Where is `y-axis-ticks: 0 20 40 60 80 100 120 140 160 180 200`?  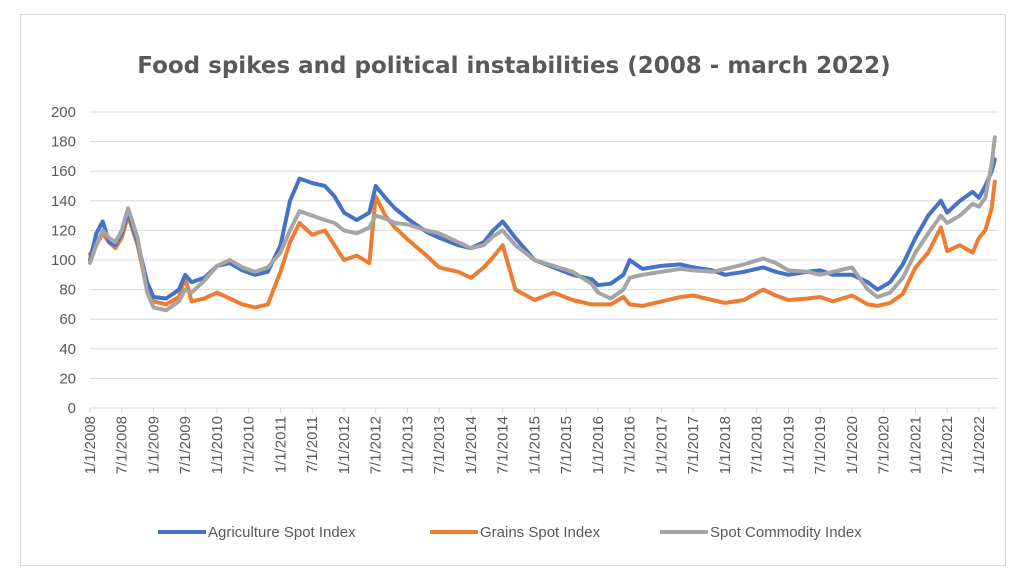 y-axis-ticks: 0 20 40 60 80 100 120 140 160 180 200 is located at coordinates (63, 260).